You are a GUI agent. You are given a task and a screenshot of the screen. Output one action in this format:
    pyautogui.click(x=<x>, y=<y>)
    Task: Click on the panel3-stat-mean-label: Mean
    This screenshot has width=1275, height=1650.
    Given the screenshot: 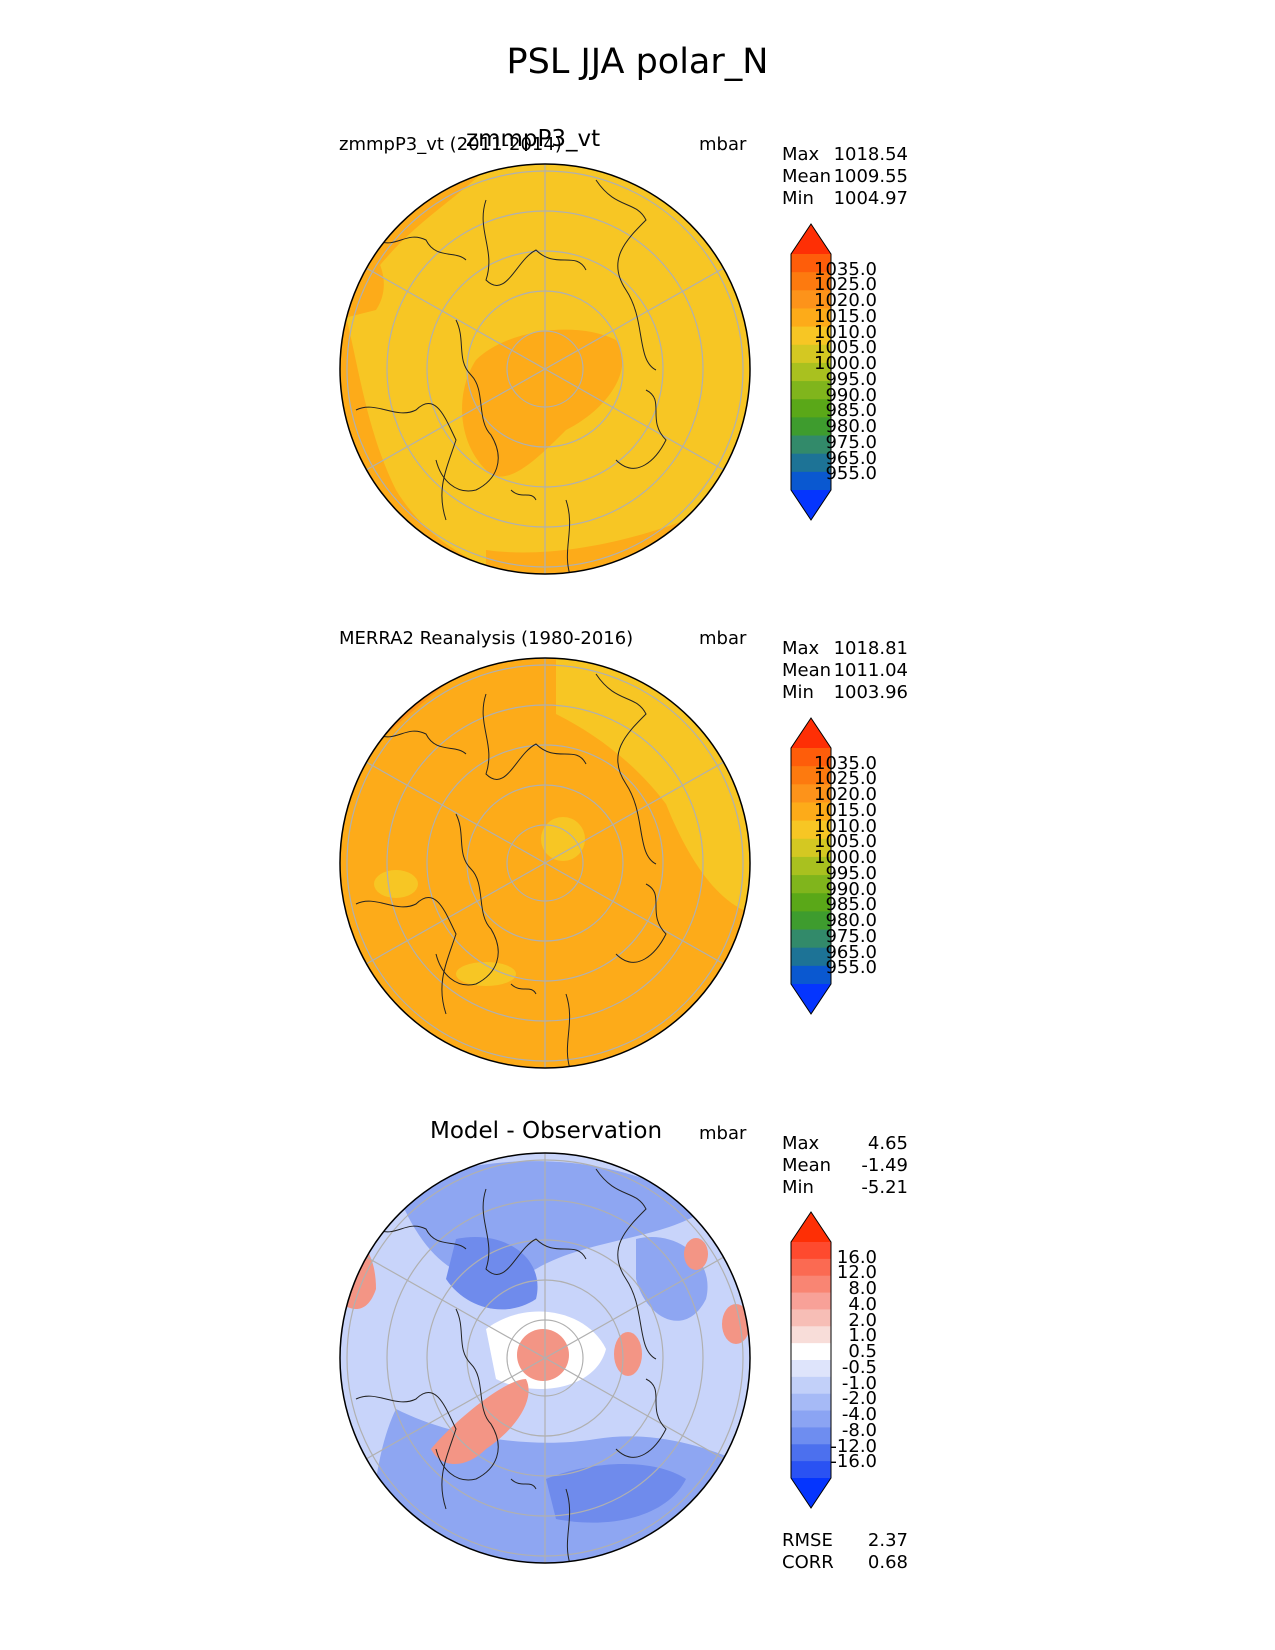 What is the action you would take?
    pyautogui.click(x=807, y=1165)
    